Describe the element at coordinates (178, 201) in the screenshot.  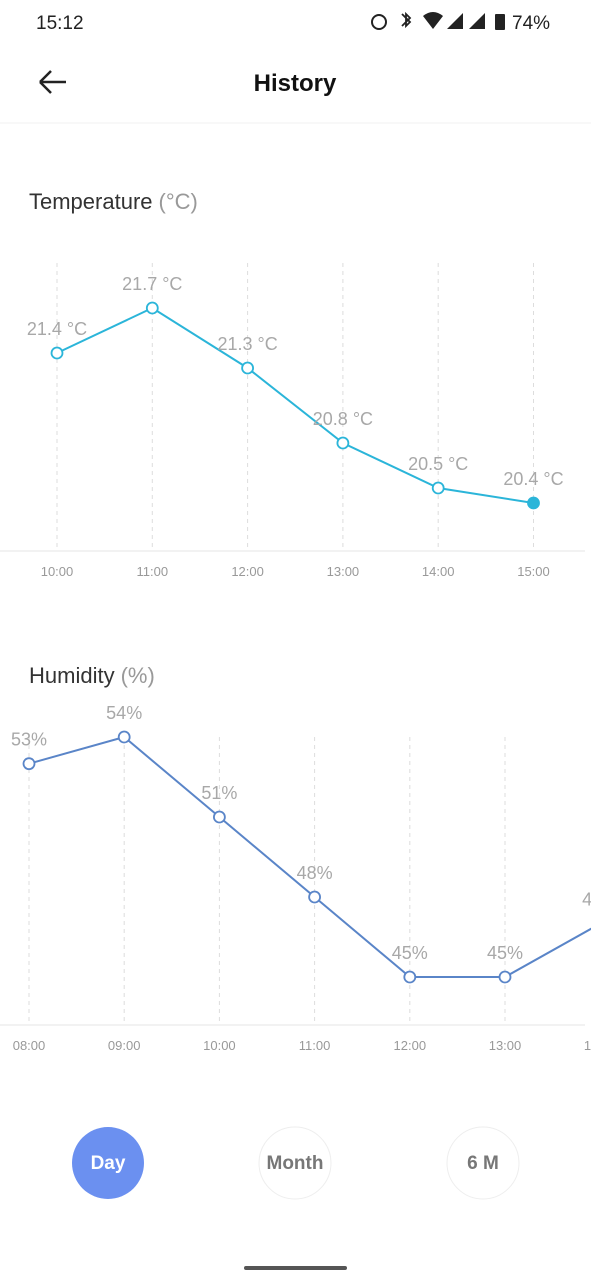
I see `chart-unit: (°C)` at that location.